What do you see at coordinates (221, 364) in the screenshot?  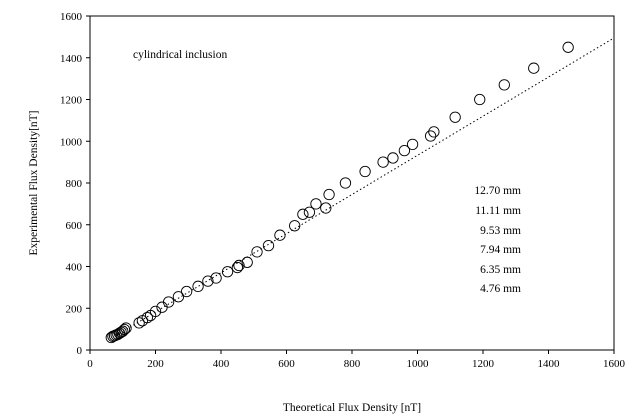 I see `x-tick-label: 400` at bounding box center [221, 364].